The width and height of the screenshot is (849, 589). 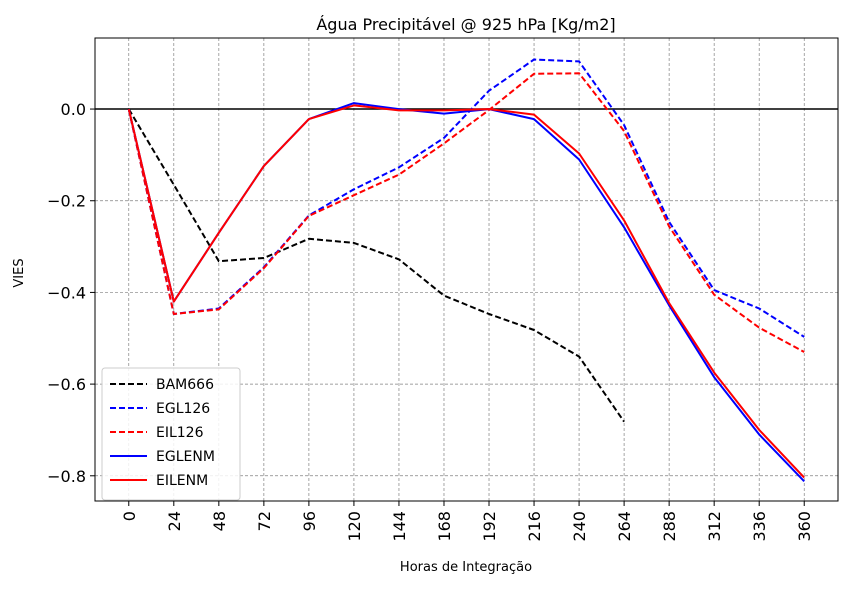 What do you see at coordinates (759, 526) in the screenshot?
I see `x-tick-label: 336` at bounding box center [759, 526].